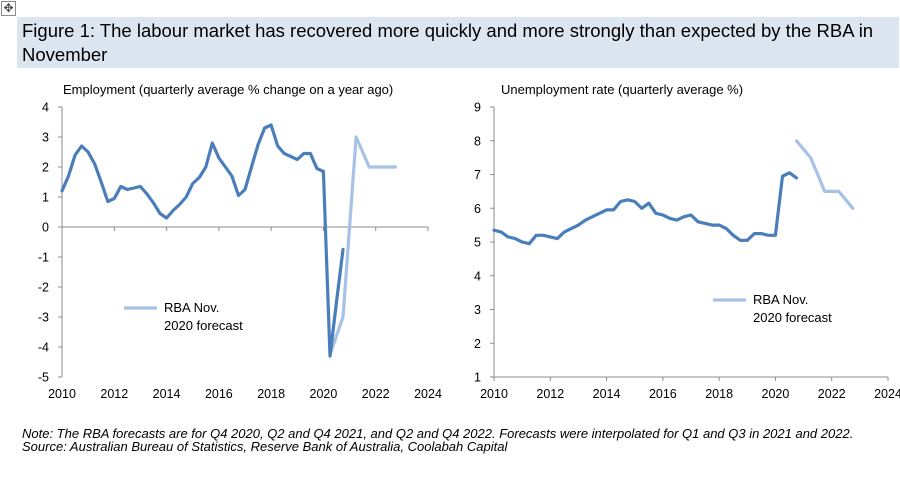  What do you see at coordinates (43, 378) in the screenshot?
I see `y-tick-label: -5` at bounding box center [43, 378].